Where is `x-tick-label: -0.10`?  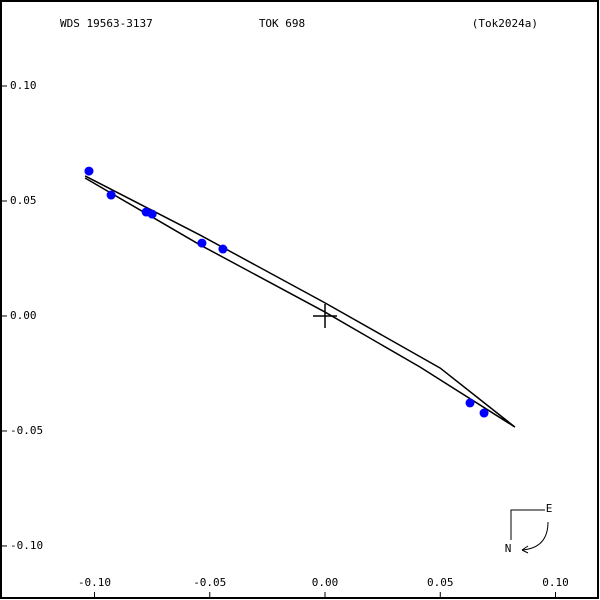
x-tick-label: -0.10 is located at coordinates (94, 582).